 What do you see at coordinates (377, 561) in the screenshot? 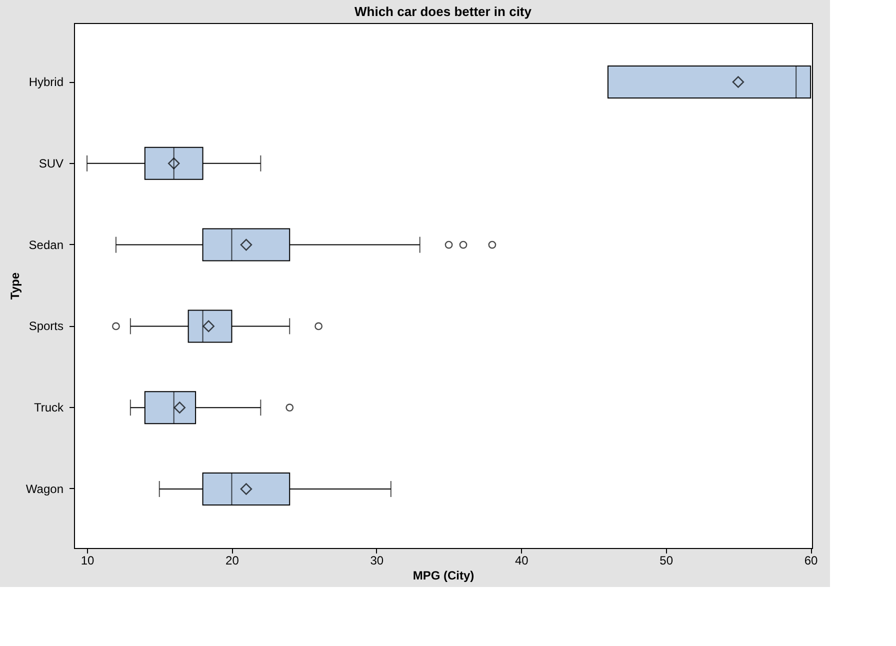
I see `x-tick-label: 30` at bounding box center [377, 561].